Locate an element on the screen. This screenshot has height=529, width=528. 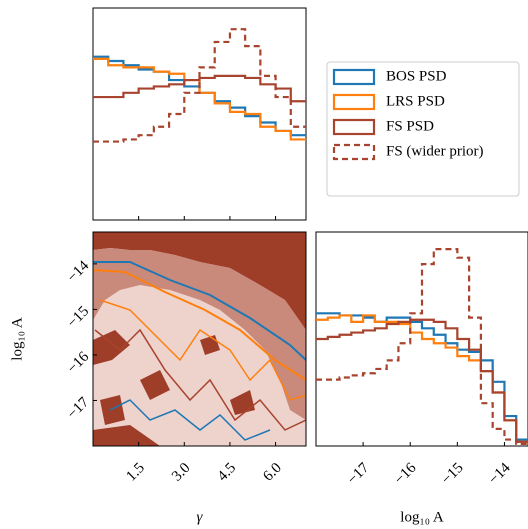
x-tick-label: 3.0 is located at coordinates (181, 472).